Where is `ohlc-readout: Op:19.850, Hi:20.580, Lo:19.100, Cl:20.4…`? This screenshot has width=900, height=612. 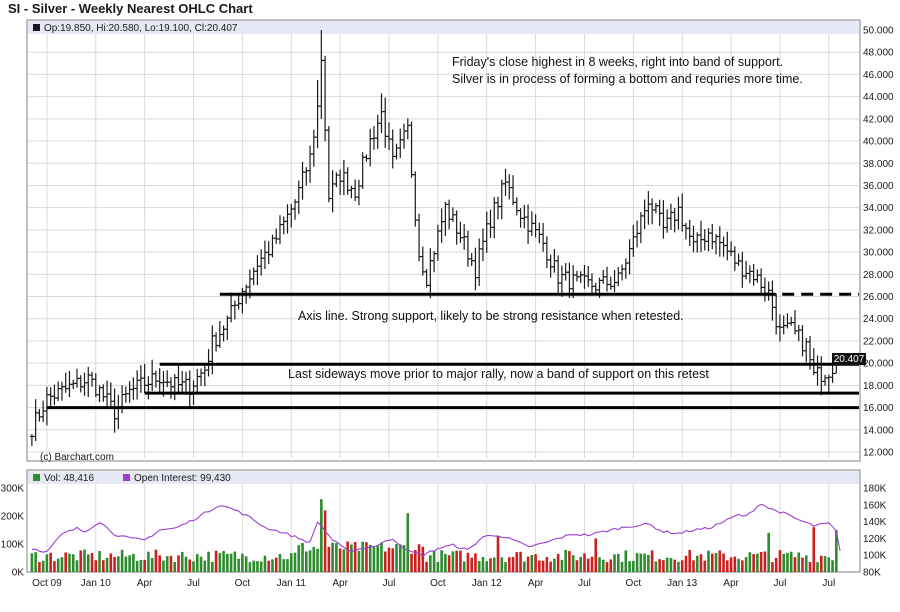 ohlc-readout: Op:19.850, Hi:20.580, Lo:19.100, Cl:20.4… is located at coordinates (141, 28).